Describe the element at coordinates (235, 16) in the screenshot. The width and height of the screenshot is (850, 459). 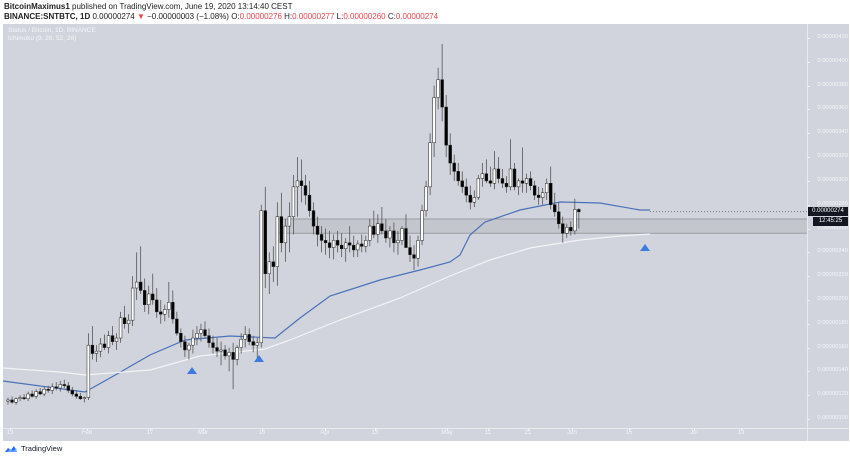
I see `open-label: O:` at that location.